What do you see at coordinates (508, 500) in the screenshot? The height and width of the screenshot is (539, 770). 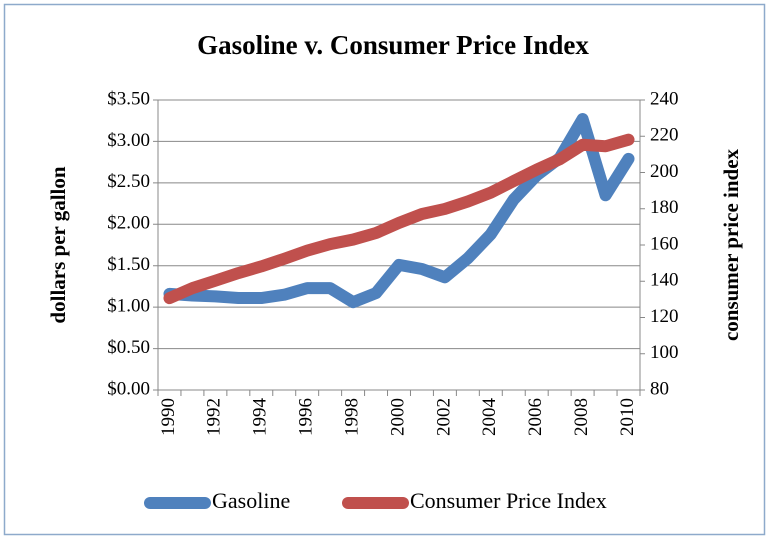 I see `legend-label: Consumer Price Index` at bounding box center [508, 500].